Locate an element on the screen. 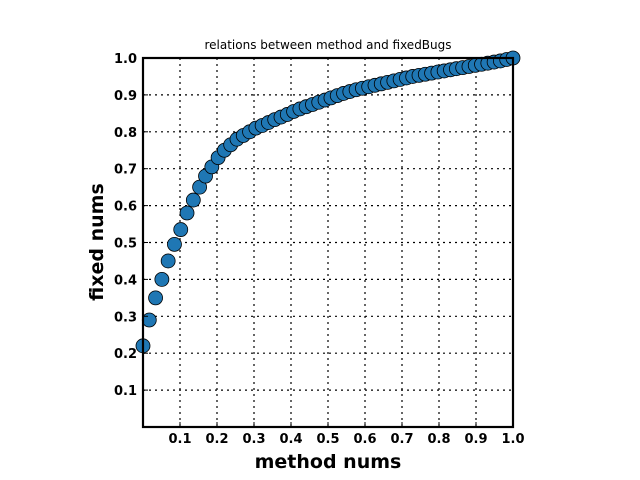  y-tick-label: 0.1 is located at coordinates (125, 391).